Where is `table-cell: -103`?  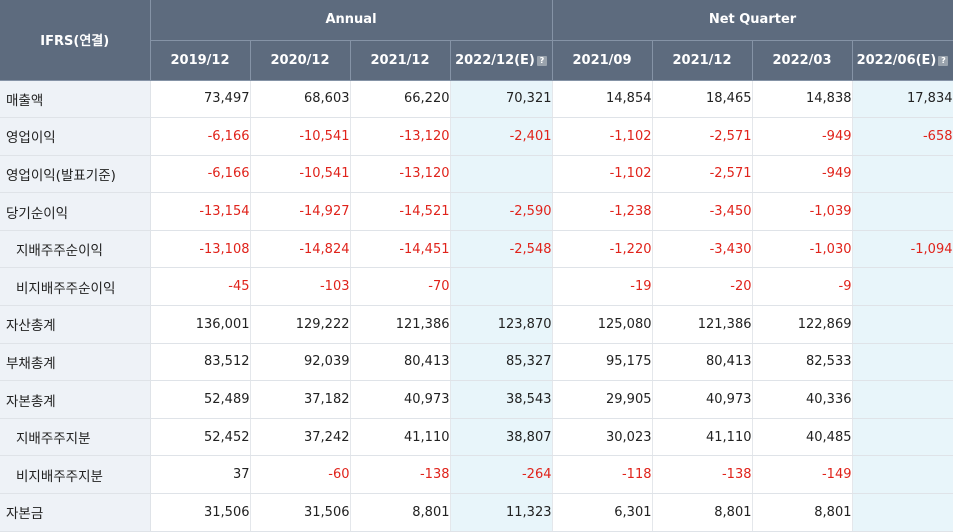 table-cell: -103 is located at coordinates (300, 287).